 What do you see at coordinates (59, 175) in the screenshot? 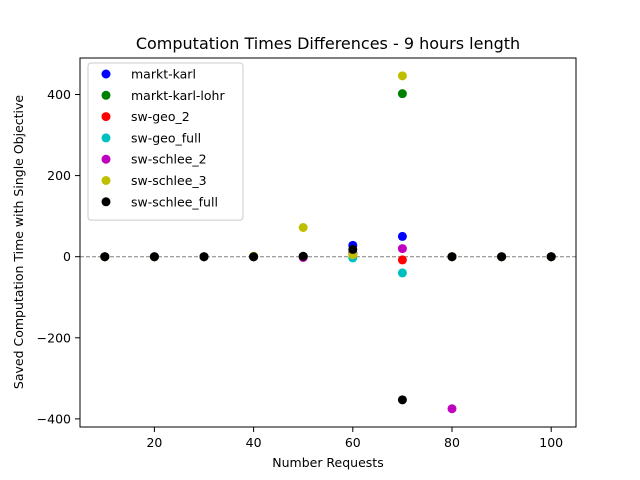
I see `y-tick-label: 200` at bounding box center [59, 175].